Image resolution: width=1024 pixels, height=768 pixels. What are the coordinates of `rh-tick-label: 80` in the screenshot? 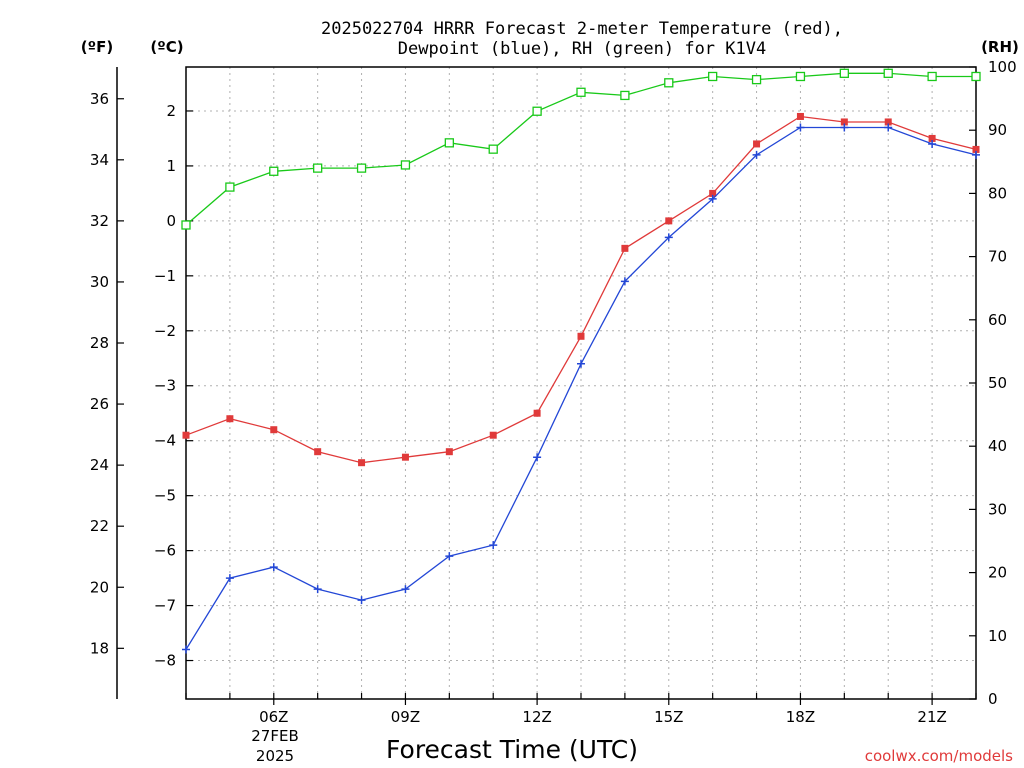 It's located at (997, 193).